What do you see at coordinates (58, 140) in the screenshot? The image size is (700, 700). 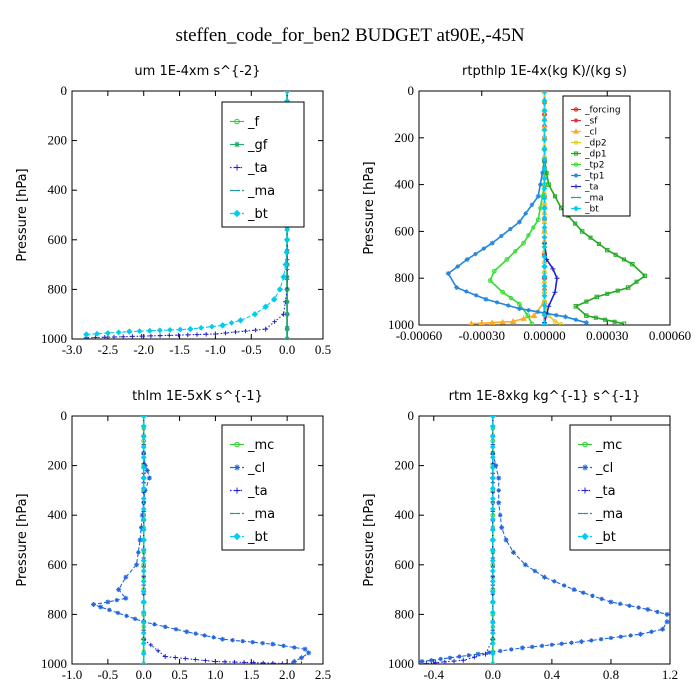 I see `y-tick-label: 200` at bounding box center [58, 140].